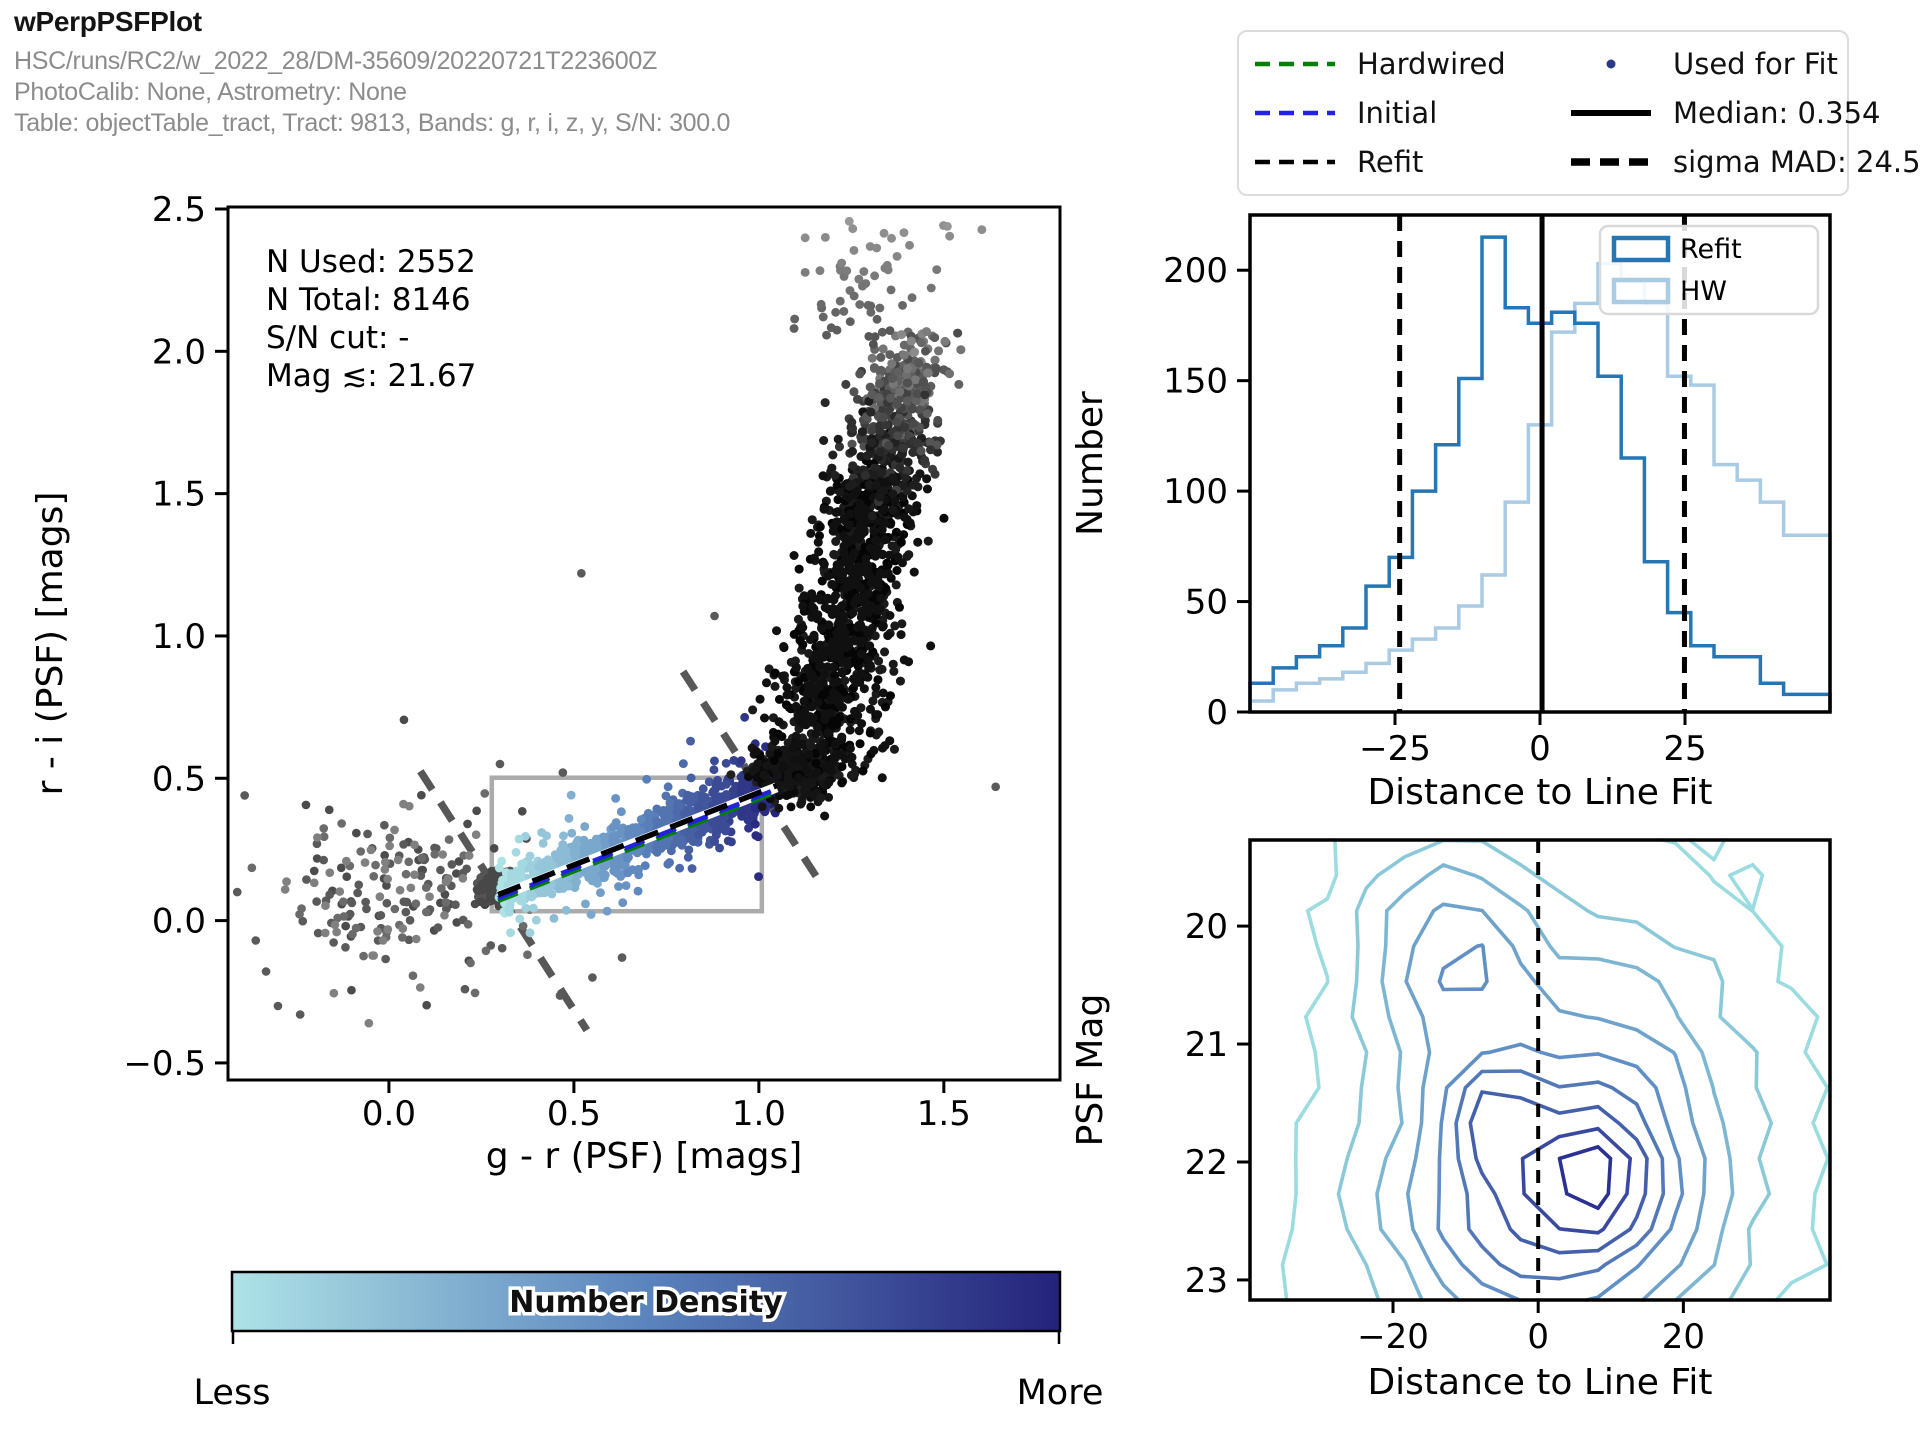  Describe the element at coordinates (1703, 291) in the screenshot. I see `svg-text: HW` at that location.